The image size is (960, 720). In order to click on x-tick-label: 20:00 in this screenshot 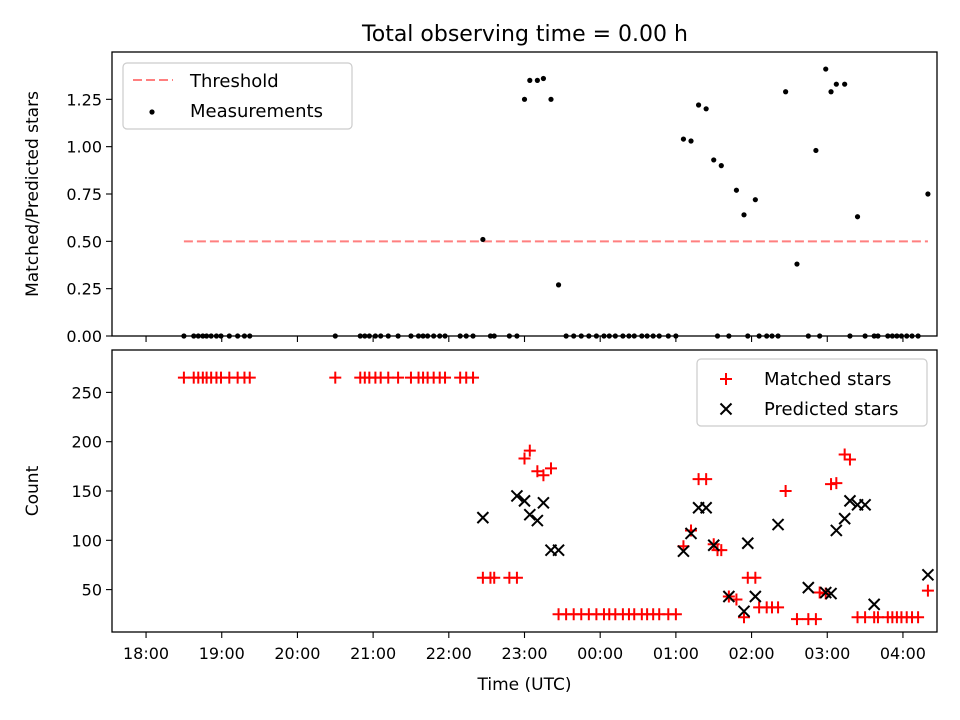, I will do `click(297, 653)`.